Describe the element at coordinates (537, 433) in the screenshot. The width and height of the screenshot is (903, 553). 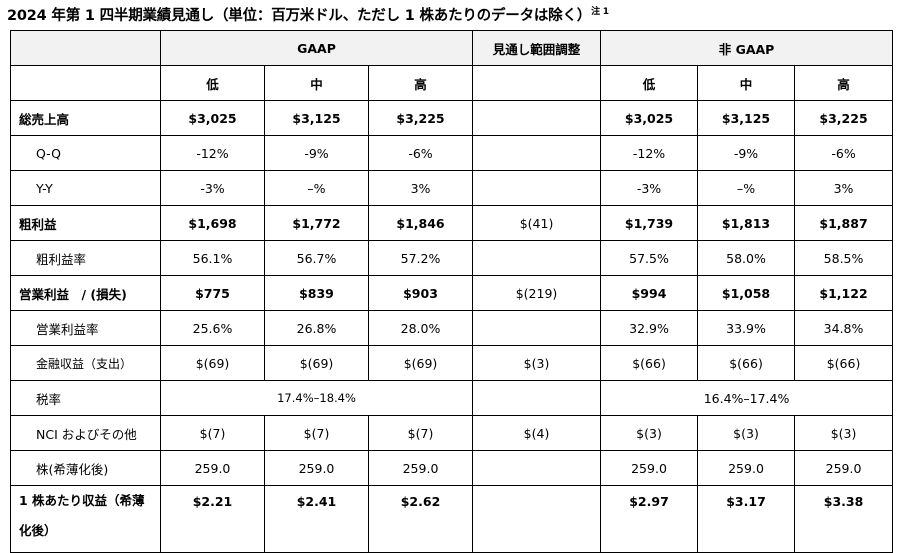
I see `cell: $(4)` at that location.